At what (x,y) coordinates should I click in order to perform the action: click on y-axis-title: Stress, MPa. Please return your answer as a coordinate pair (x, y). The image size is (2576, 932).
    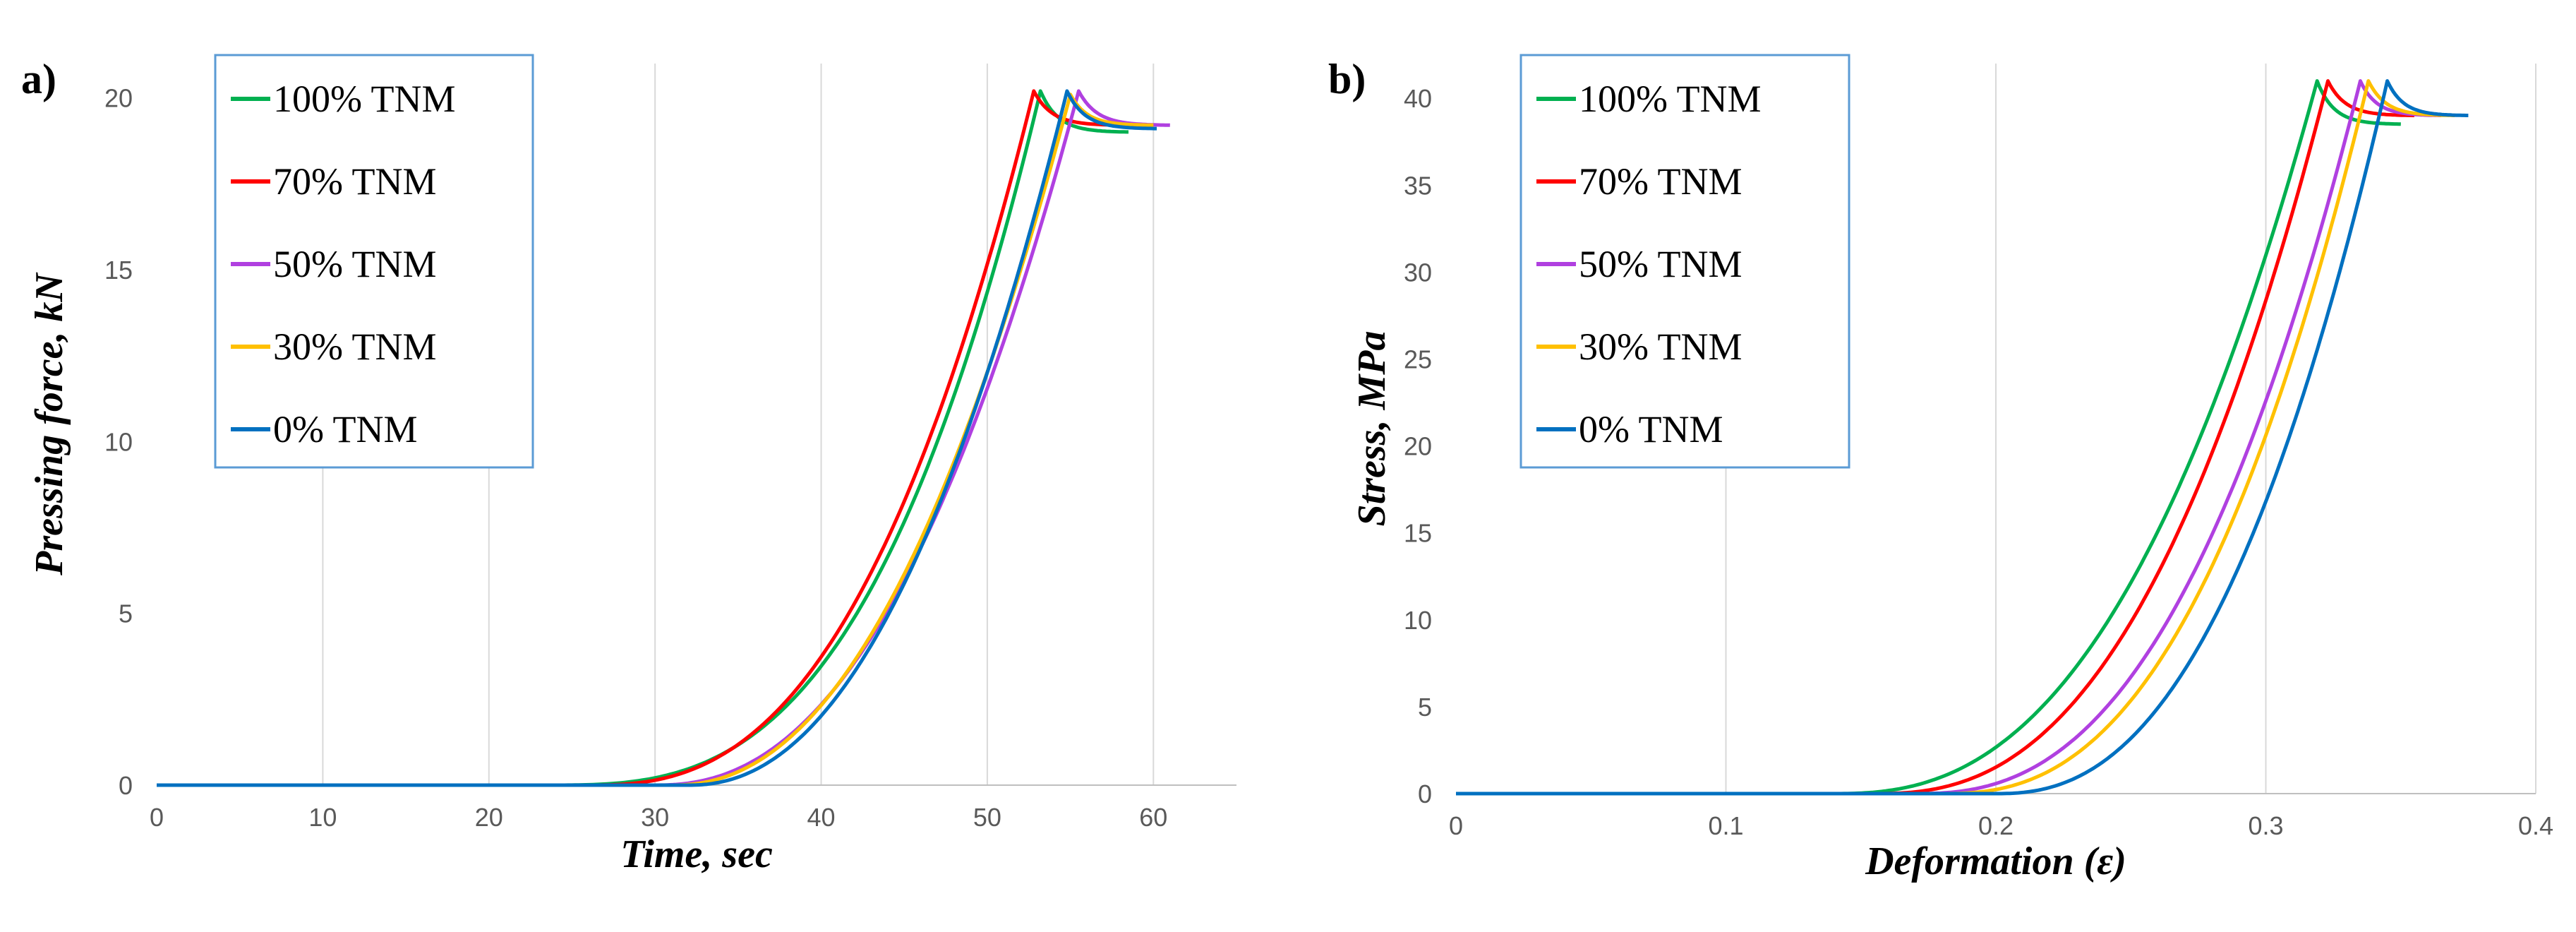
    Looking at the image, I should click on (1372, 429).